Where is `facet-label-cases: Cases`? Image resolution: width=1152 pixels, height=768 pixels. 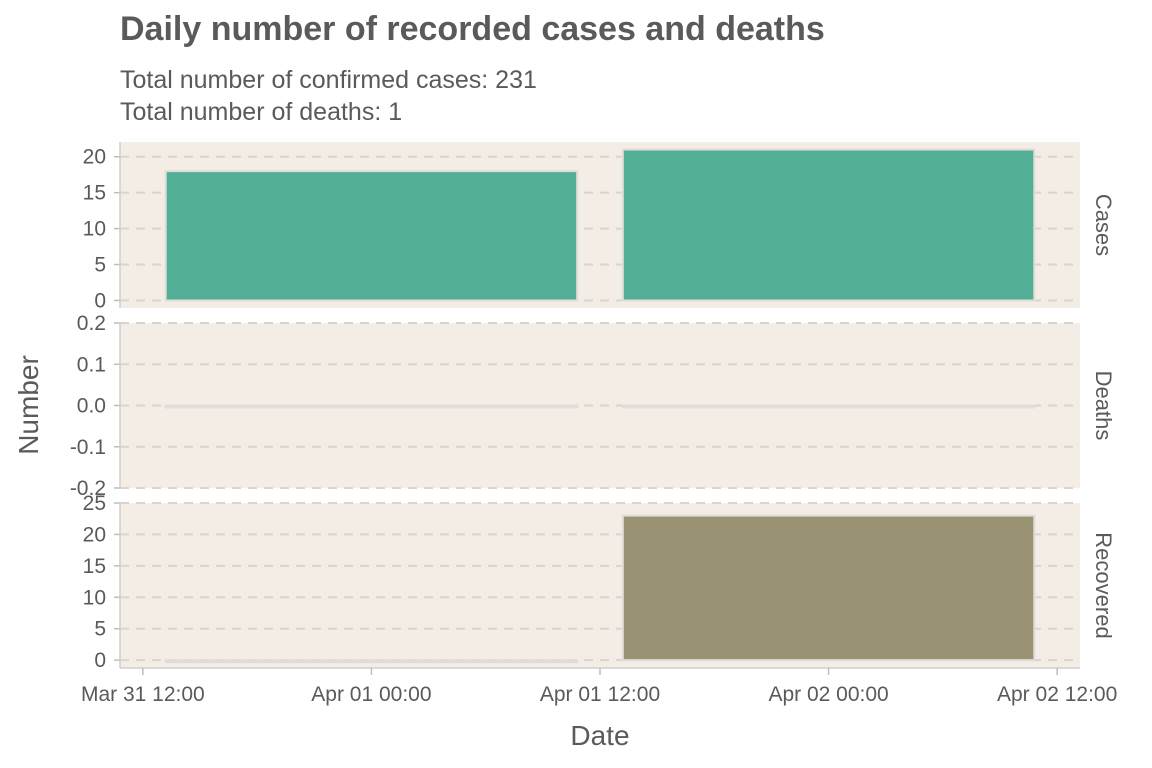
facet-label-cases: Cases is located at coordinates (1103, 225).